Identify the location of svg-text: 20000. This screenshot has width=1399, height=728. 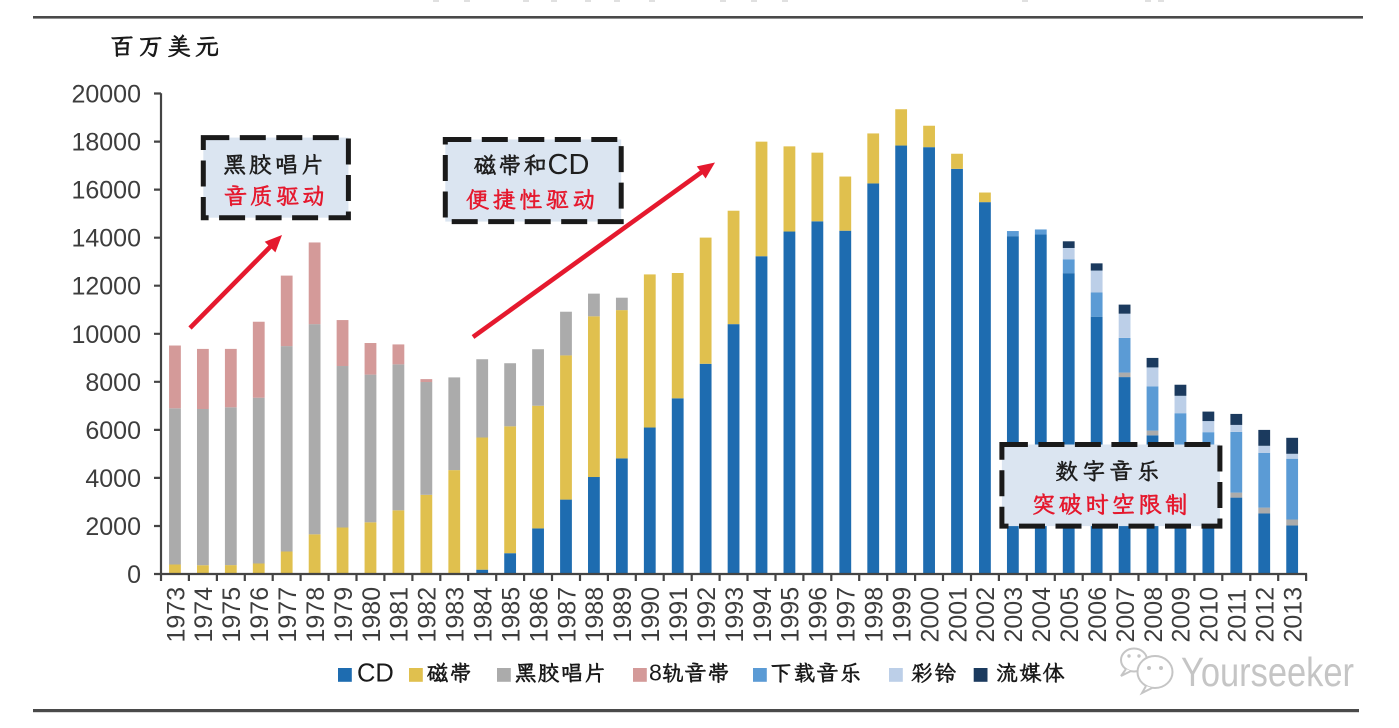
(106, 95).